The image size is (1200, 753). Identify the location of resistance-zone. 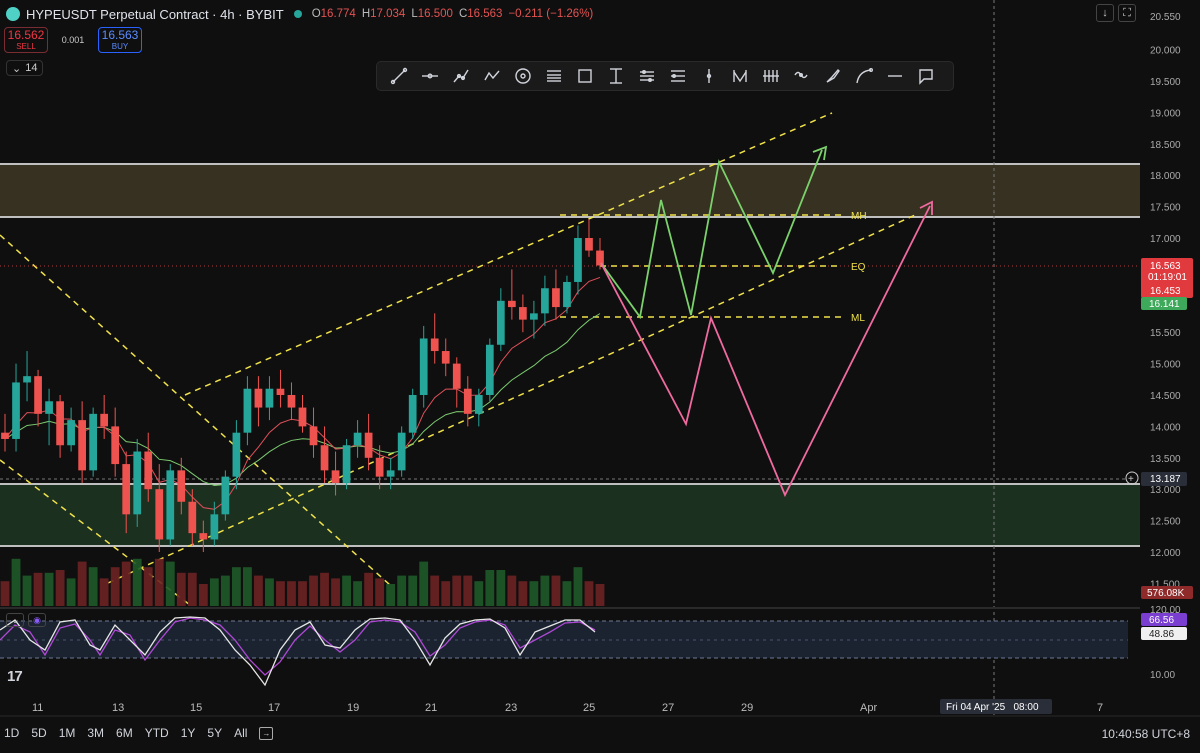
(570, 190).